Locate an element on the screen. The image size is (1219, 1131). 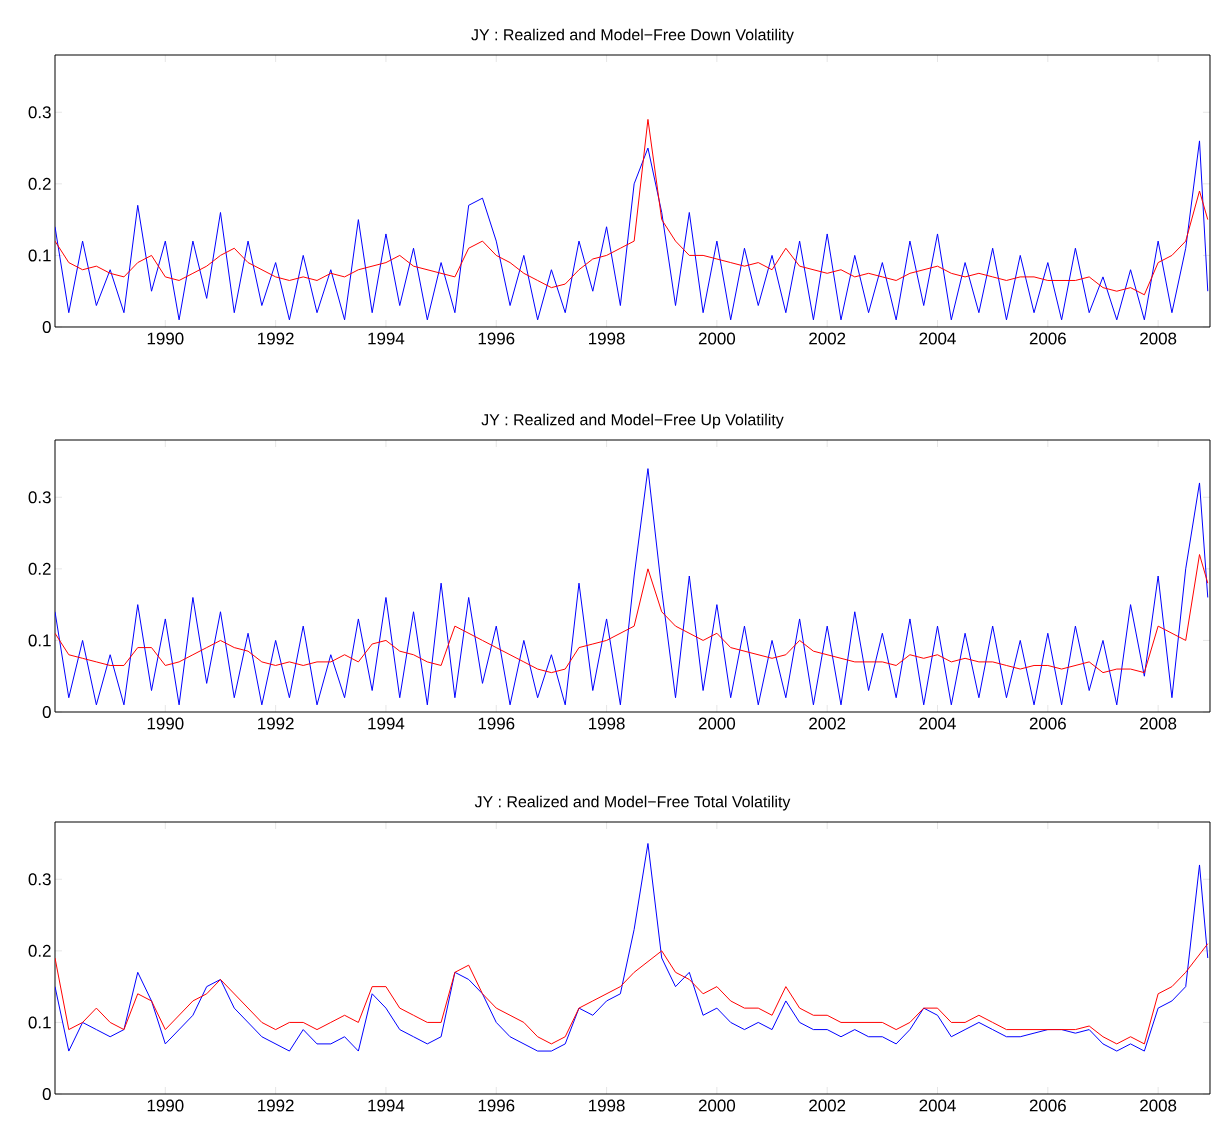
chart-title: JY : Realized and Model−Free Up Volatility is located at coordinates (632, 421).